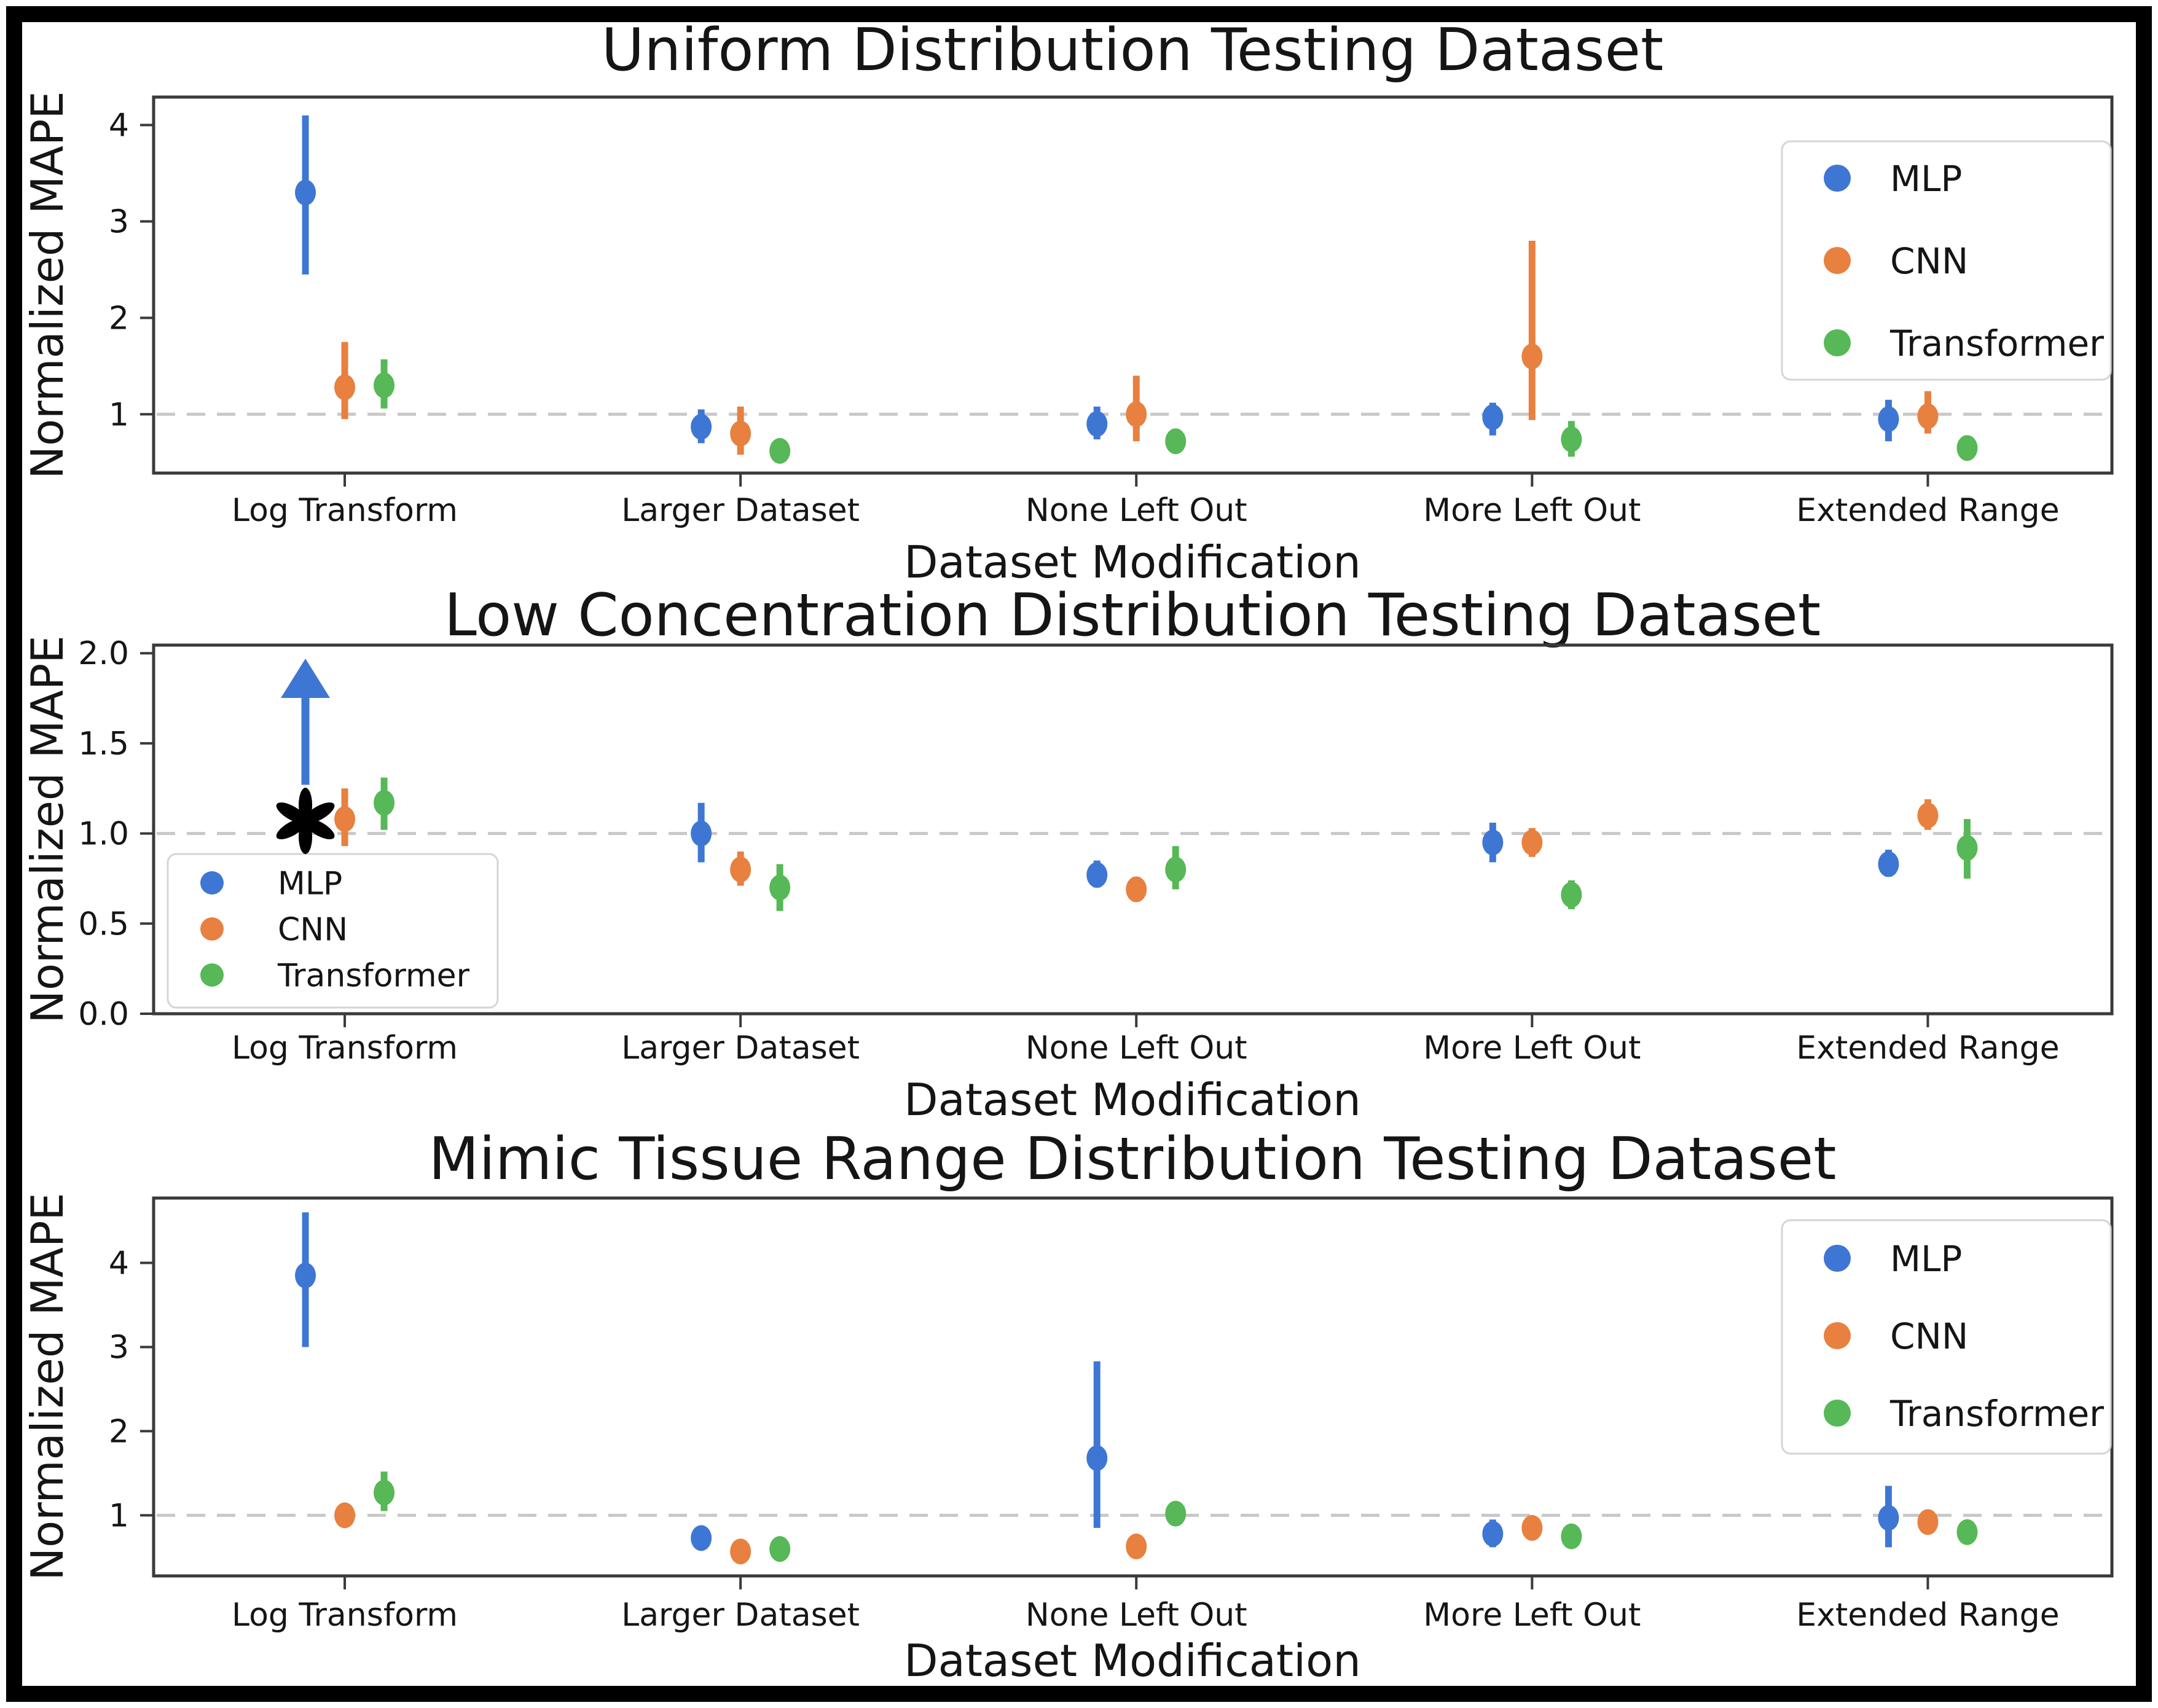  Describe the element at coordinates (119, 1347) in the screenshot. I see `y-tick-label: 3` at that location.